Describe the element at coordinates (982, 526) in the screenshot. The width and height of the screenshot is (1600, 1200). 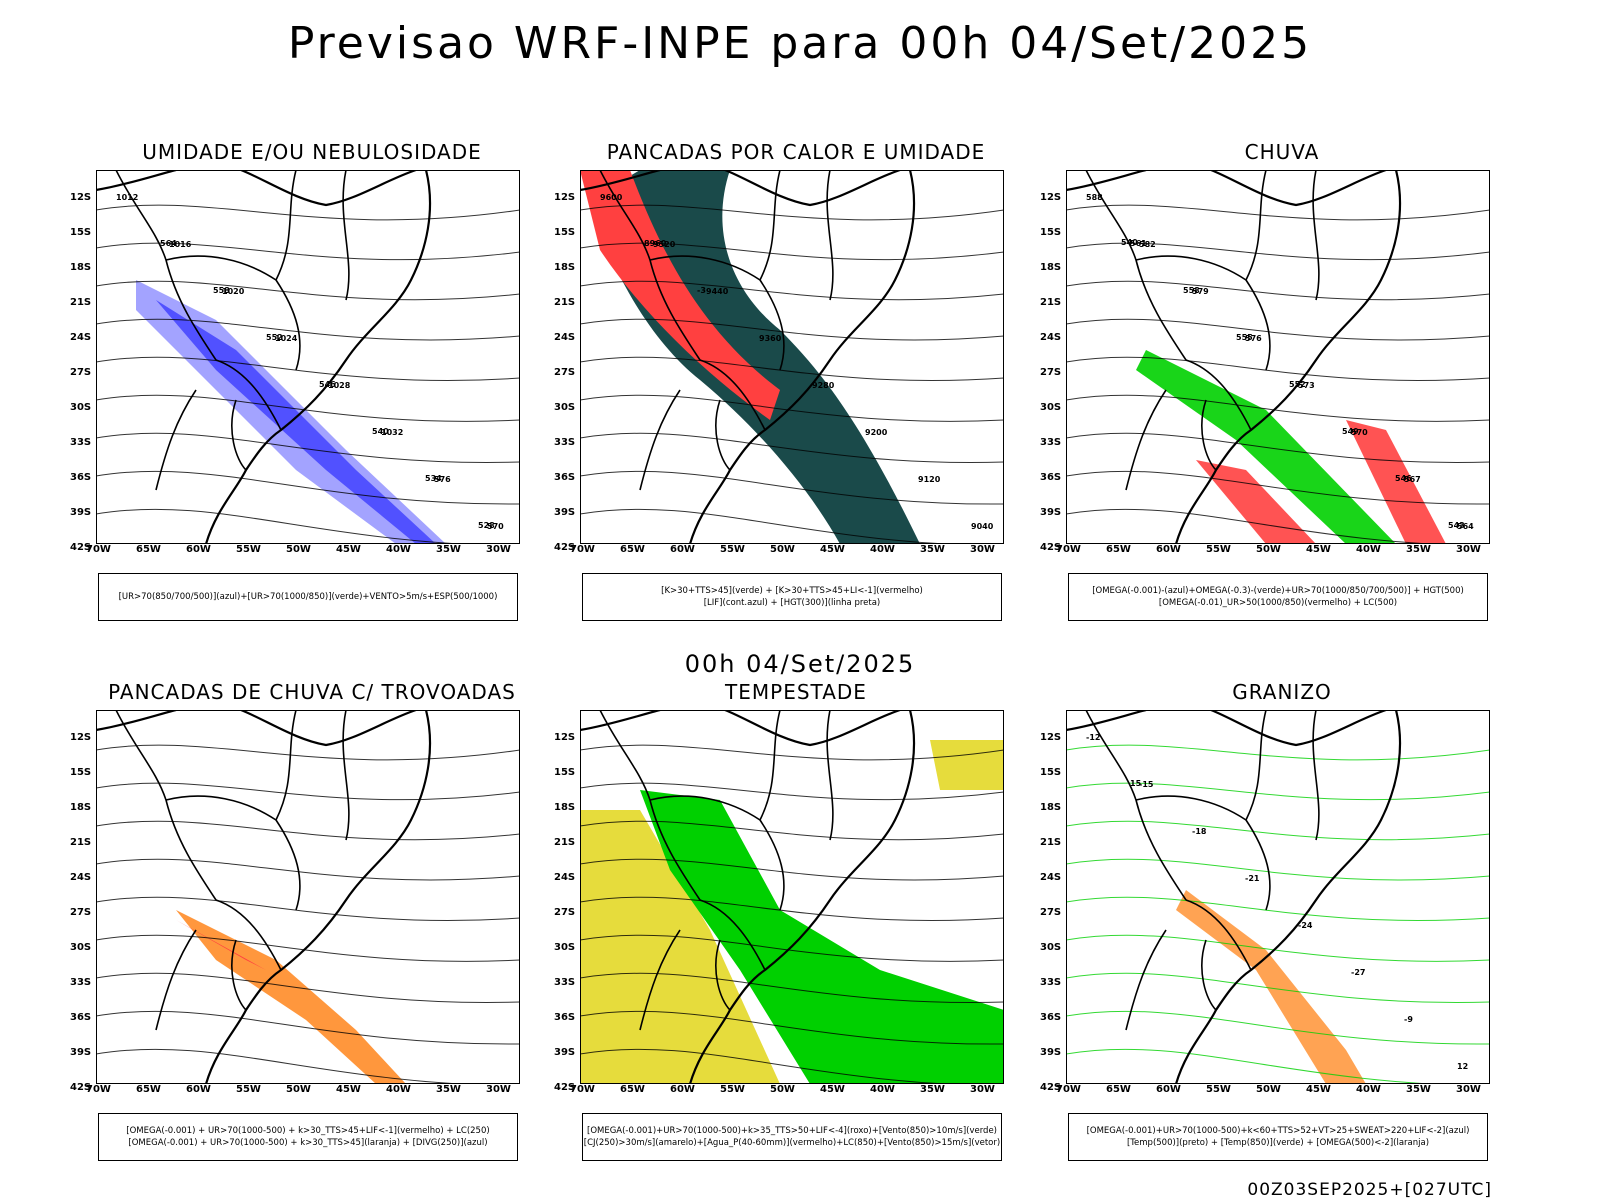
I see `contour-label: 9040` at that location.